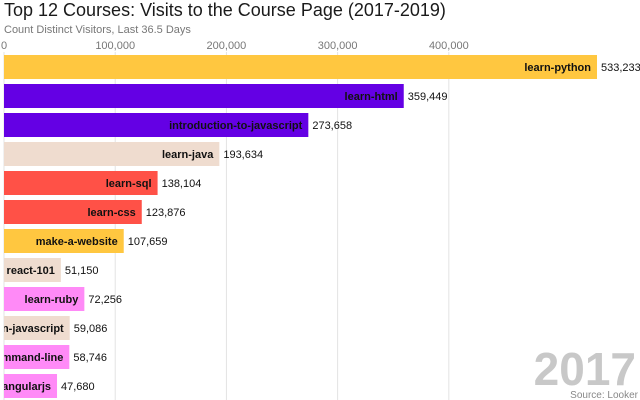  I want to click on bar-group-introduction-to-javascript: introduction-to-javascript 273,658, so click(178, 125).